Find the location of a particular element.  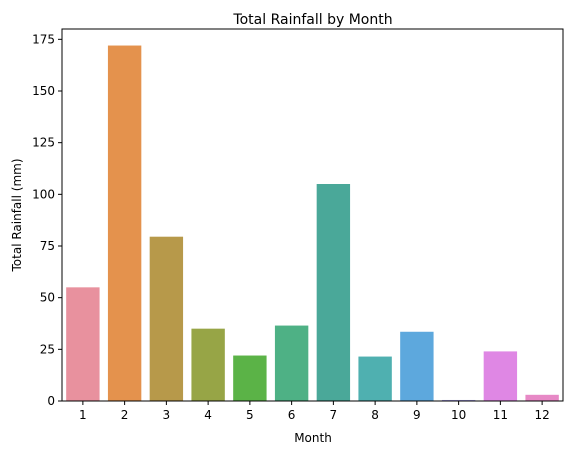

y-tick-label: 50 is located at coordinates (47, 298).